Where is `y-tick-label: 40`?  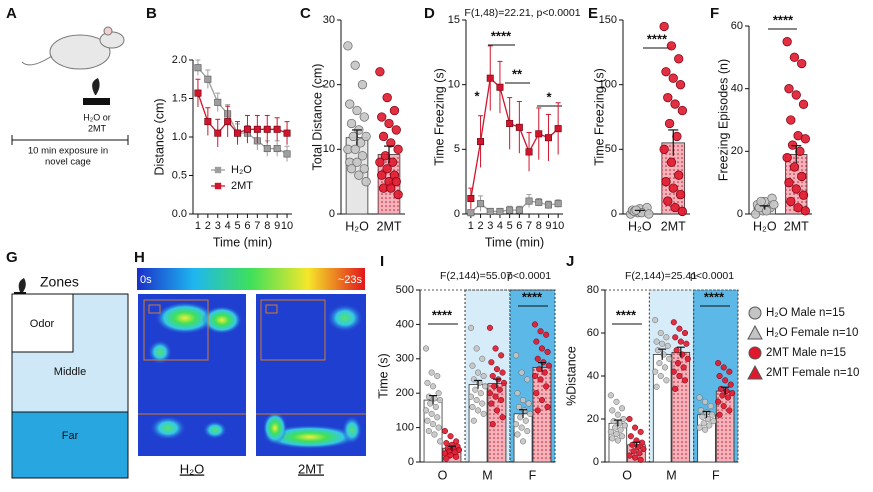
y-tick-label: 40 is located at coordinates (593, 376).